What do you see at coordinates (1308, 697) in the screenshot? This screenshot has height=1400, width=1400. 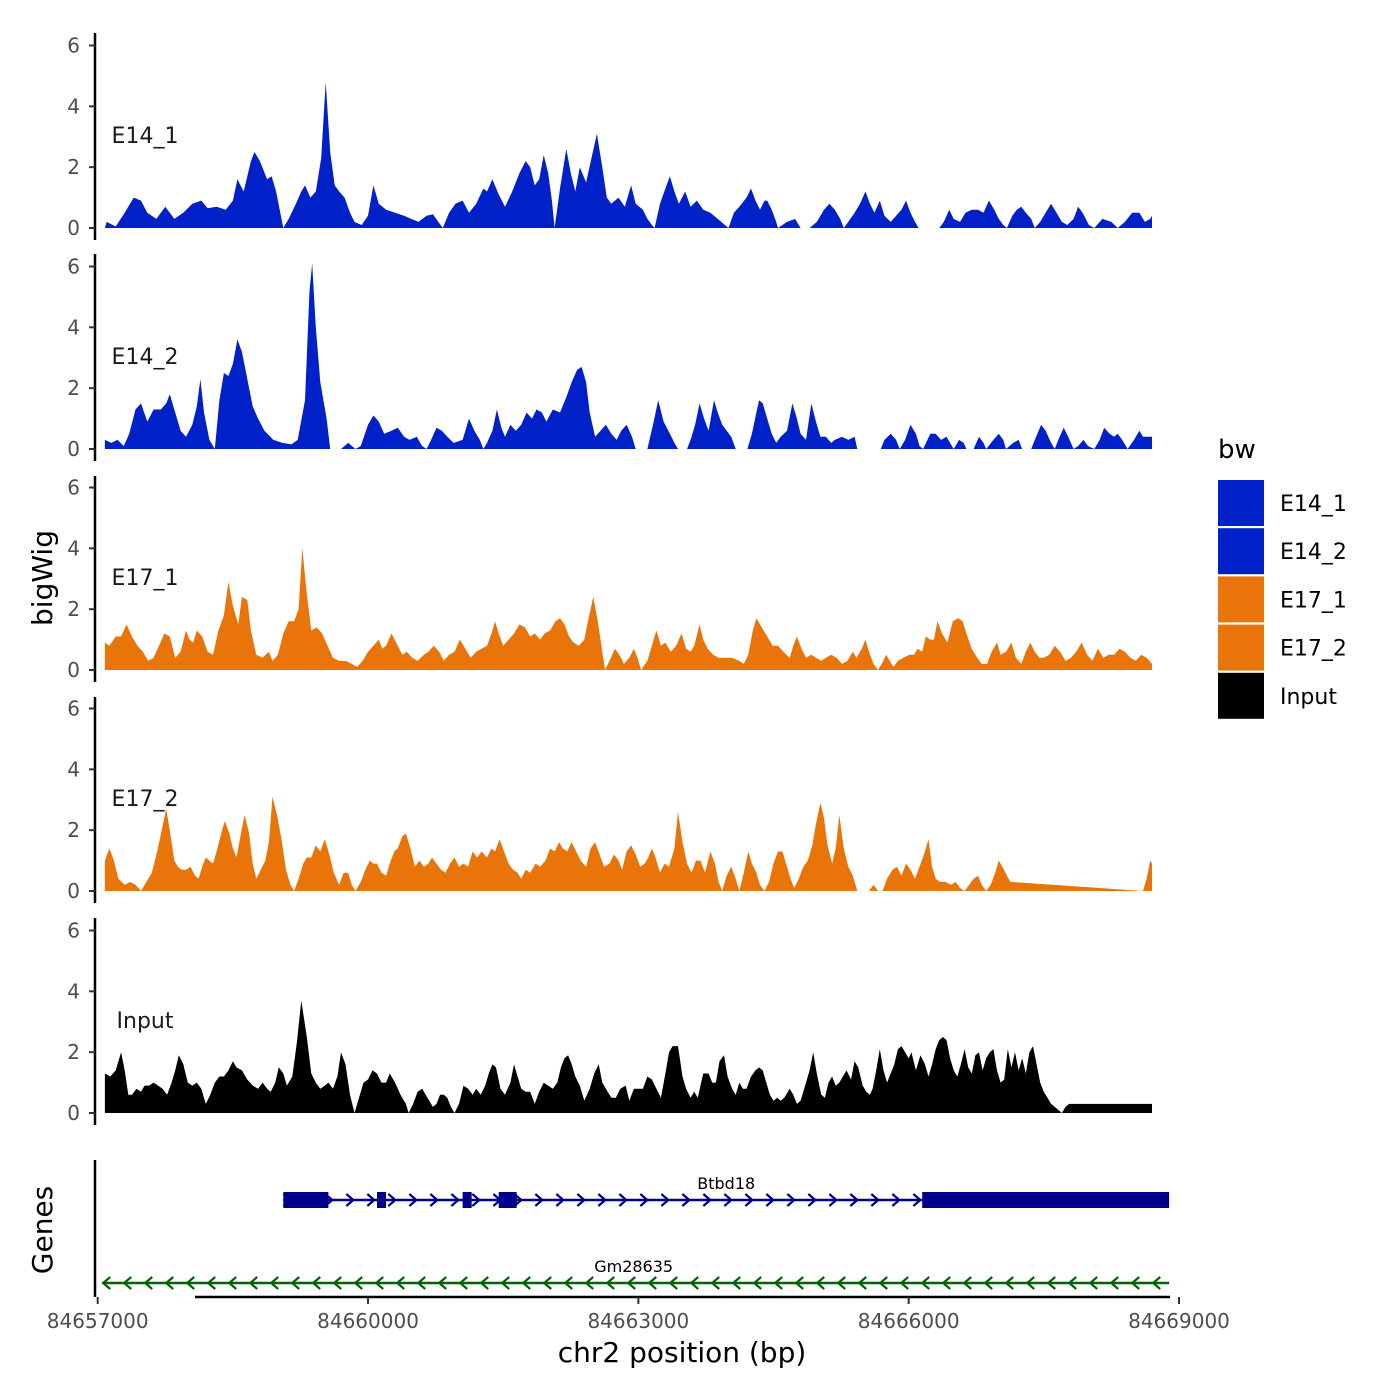 I see `legend-label: Input` at bounding box center [1308, 697].